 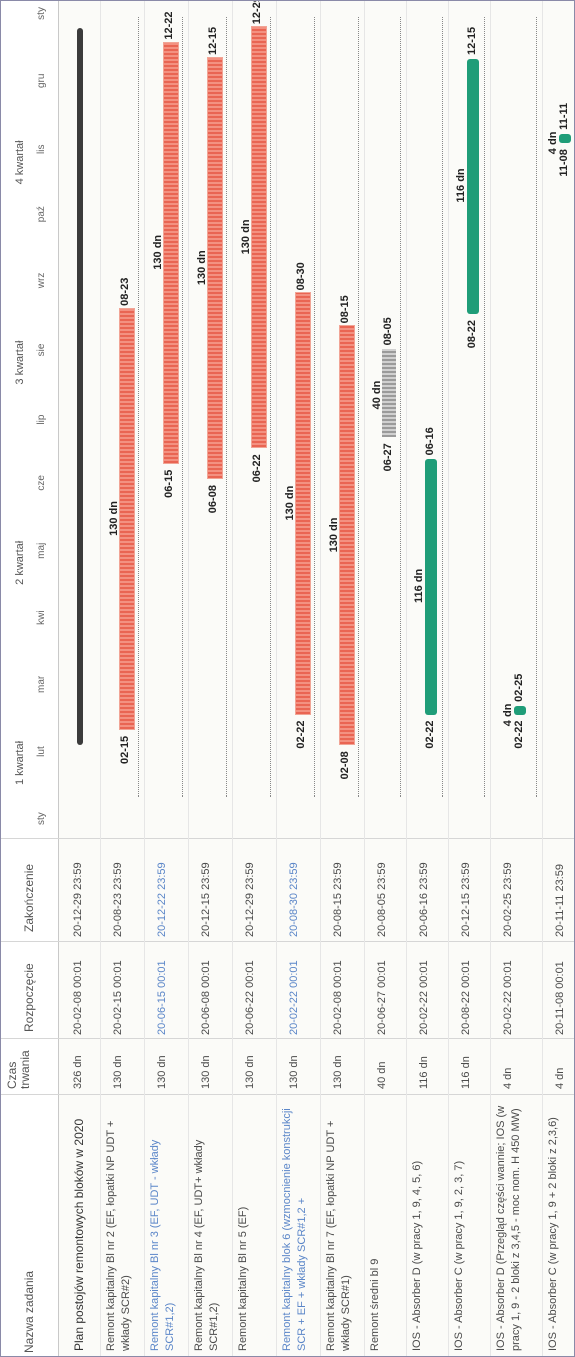 I want to click on bar-end-label: 12-29, so click(x=257, y=12).